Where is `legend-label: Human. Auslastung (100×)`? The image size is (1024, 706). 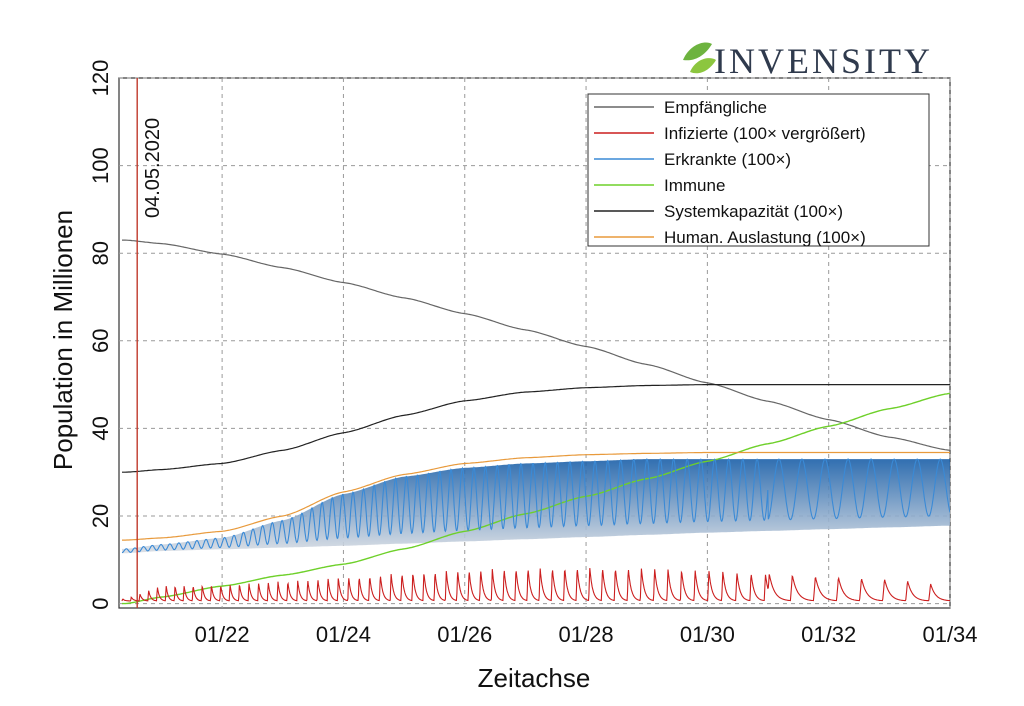
legend-label: Human. Auslastung (100×) is located at coordinates (765, 237).